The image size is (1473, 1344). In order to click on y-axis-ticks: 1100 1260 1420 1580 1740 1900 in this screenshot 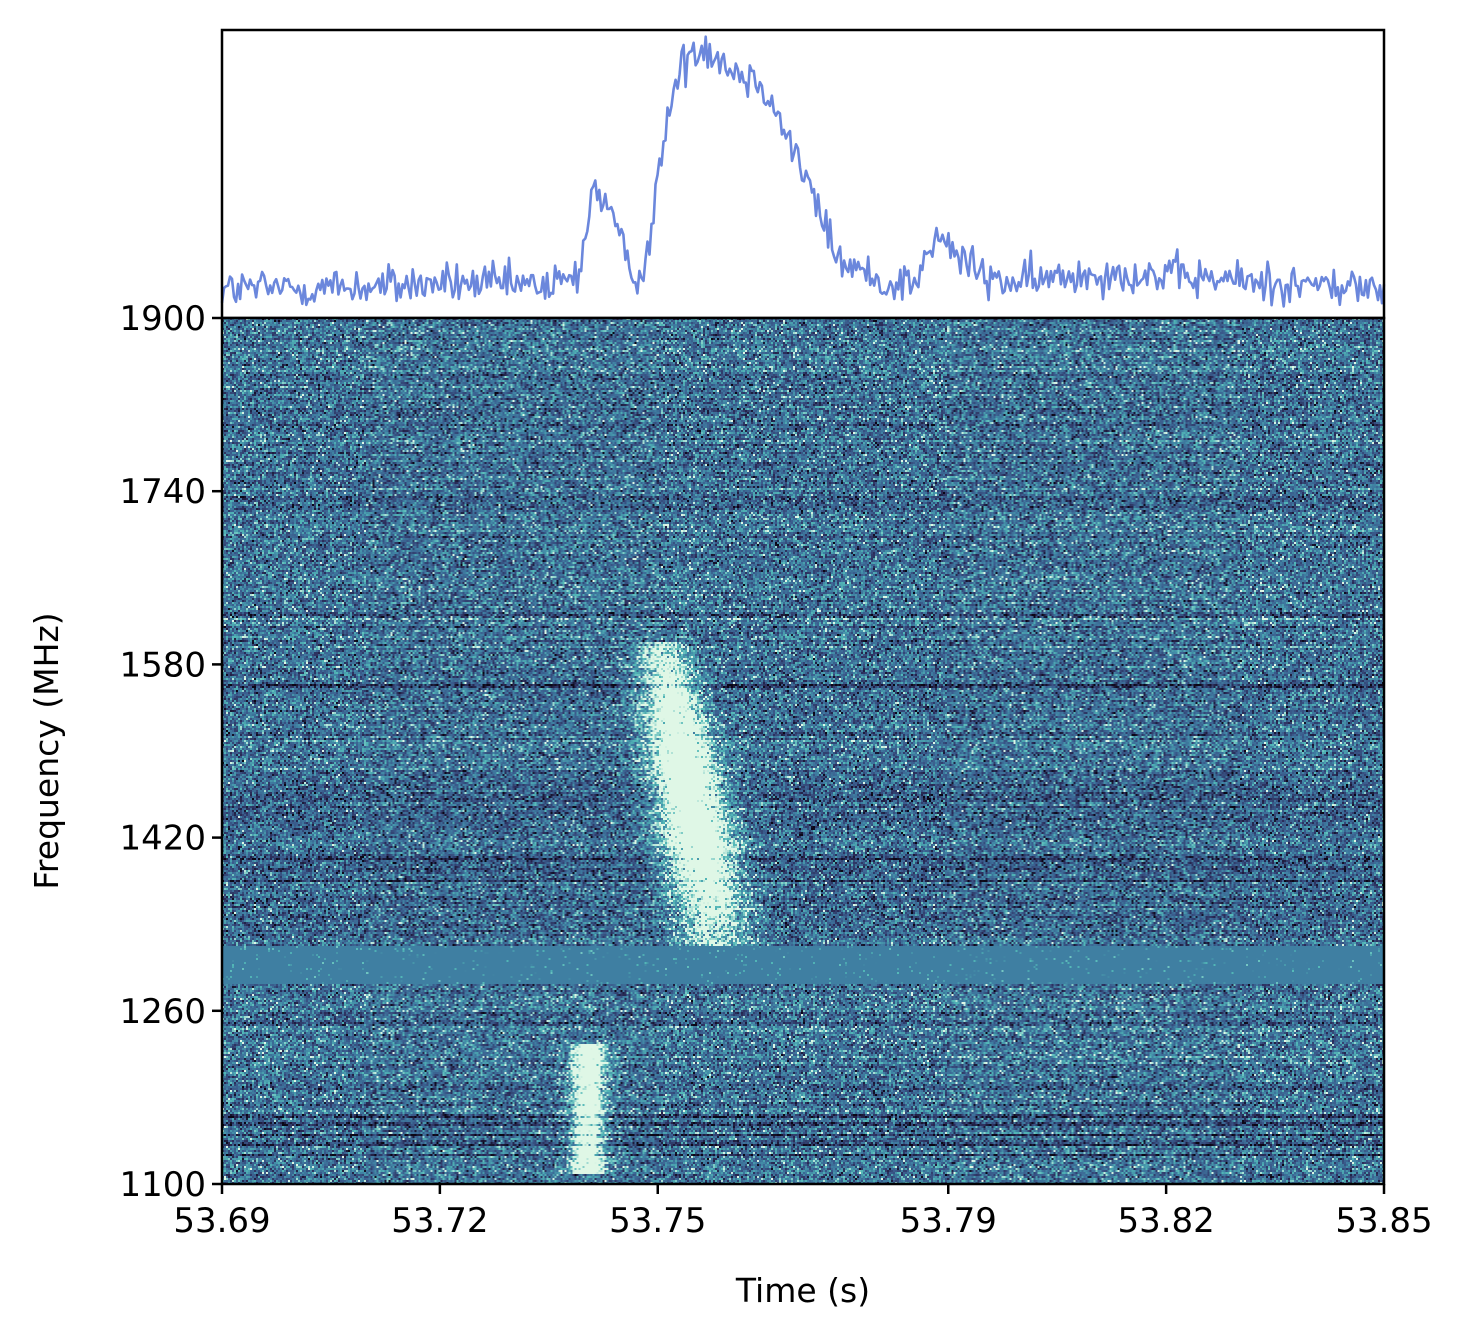, I will do `click(170, 752)`.